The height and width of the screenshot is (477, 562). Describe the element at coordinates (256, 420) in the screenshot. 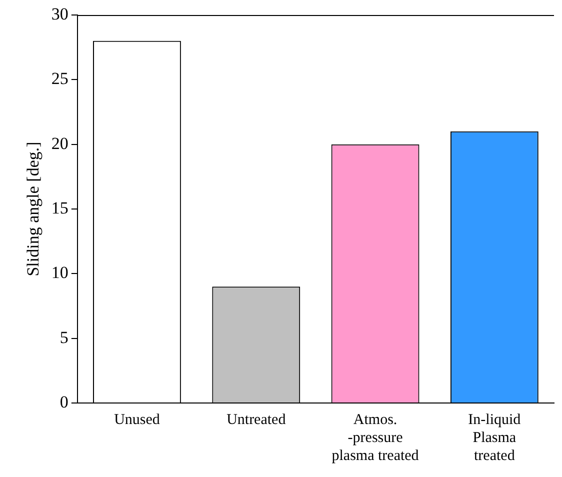

I see `x-tick-label: Untreated` at that location.